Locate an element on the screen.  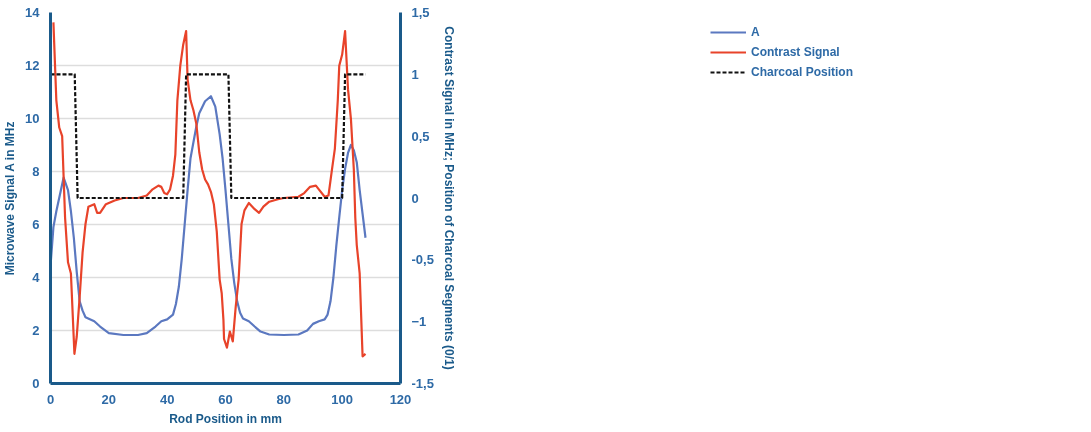
y-tick-label: 4 is located at coordinates (36, 277).